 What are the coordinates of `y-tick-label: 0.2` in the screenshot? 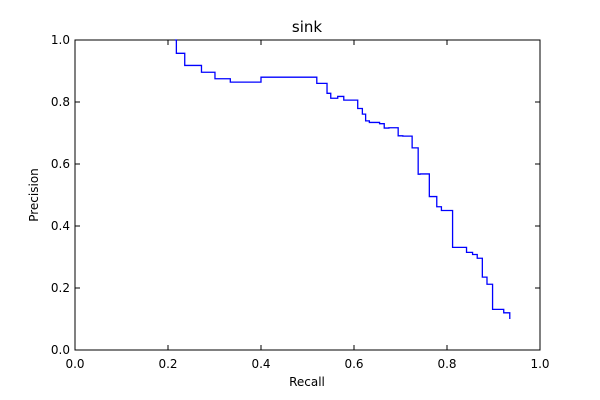 It's located at (60, 288).